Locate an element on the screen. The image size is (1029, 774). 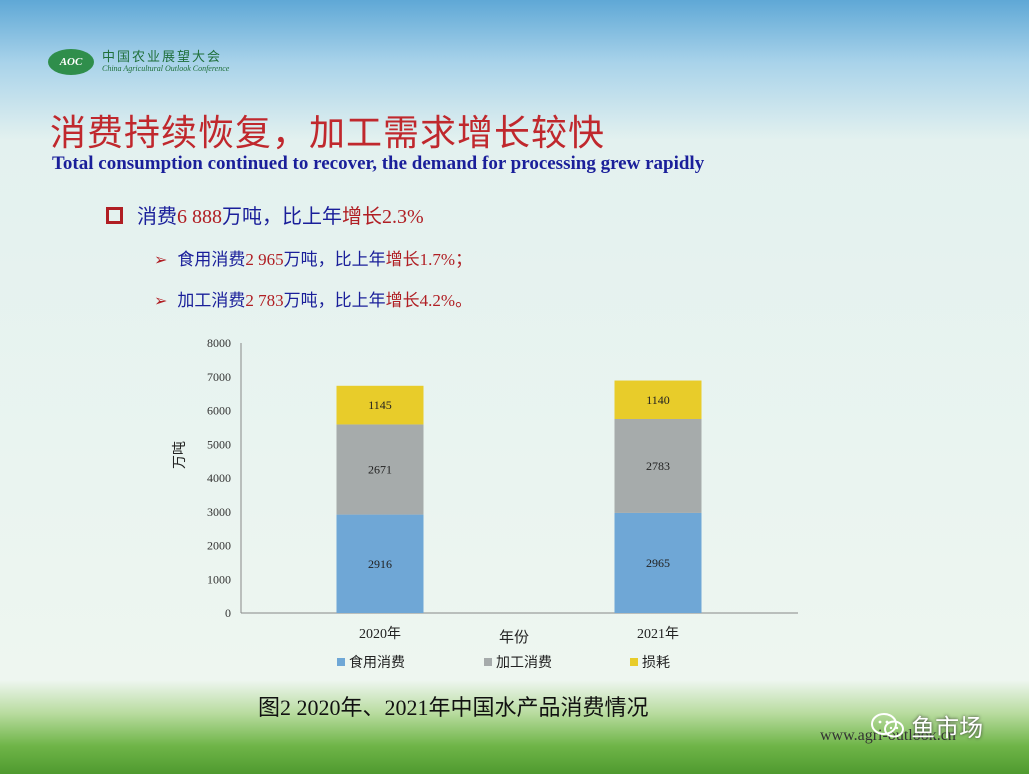
sub-bullet: ➢ 加工消费2 783万吨，比上年增长4.2%。 is located at coordinates (313, 298).